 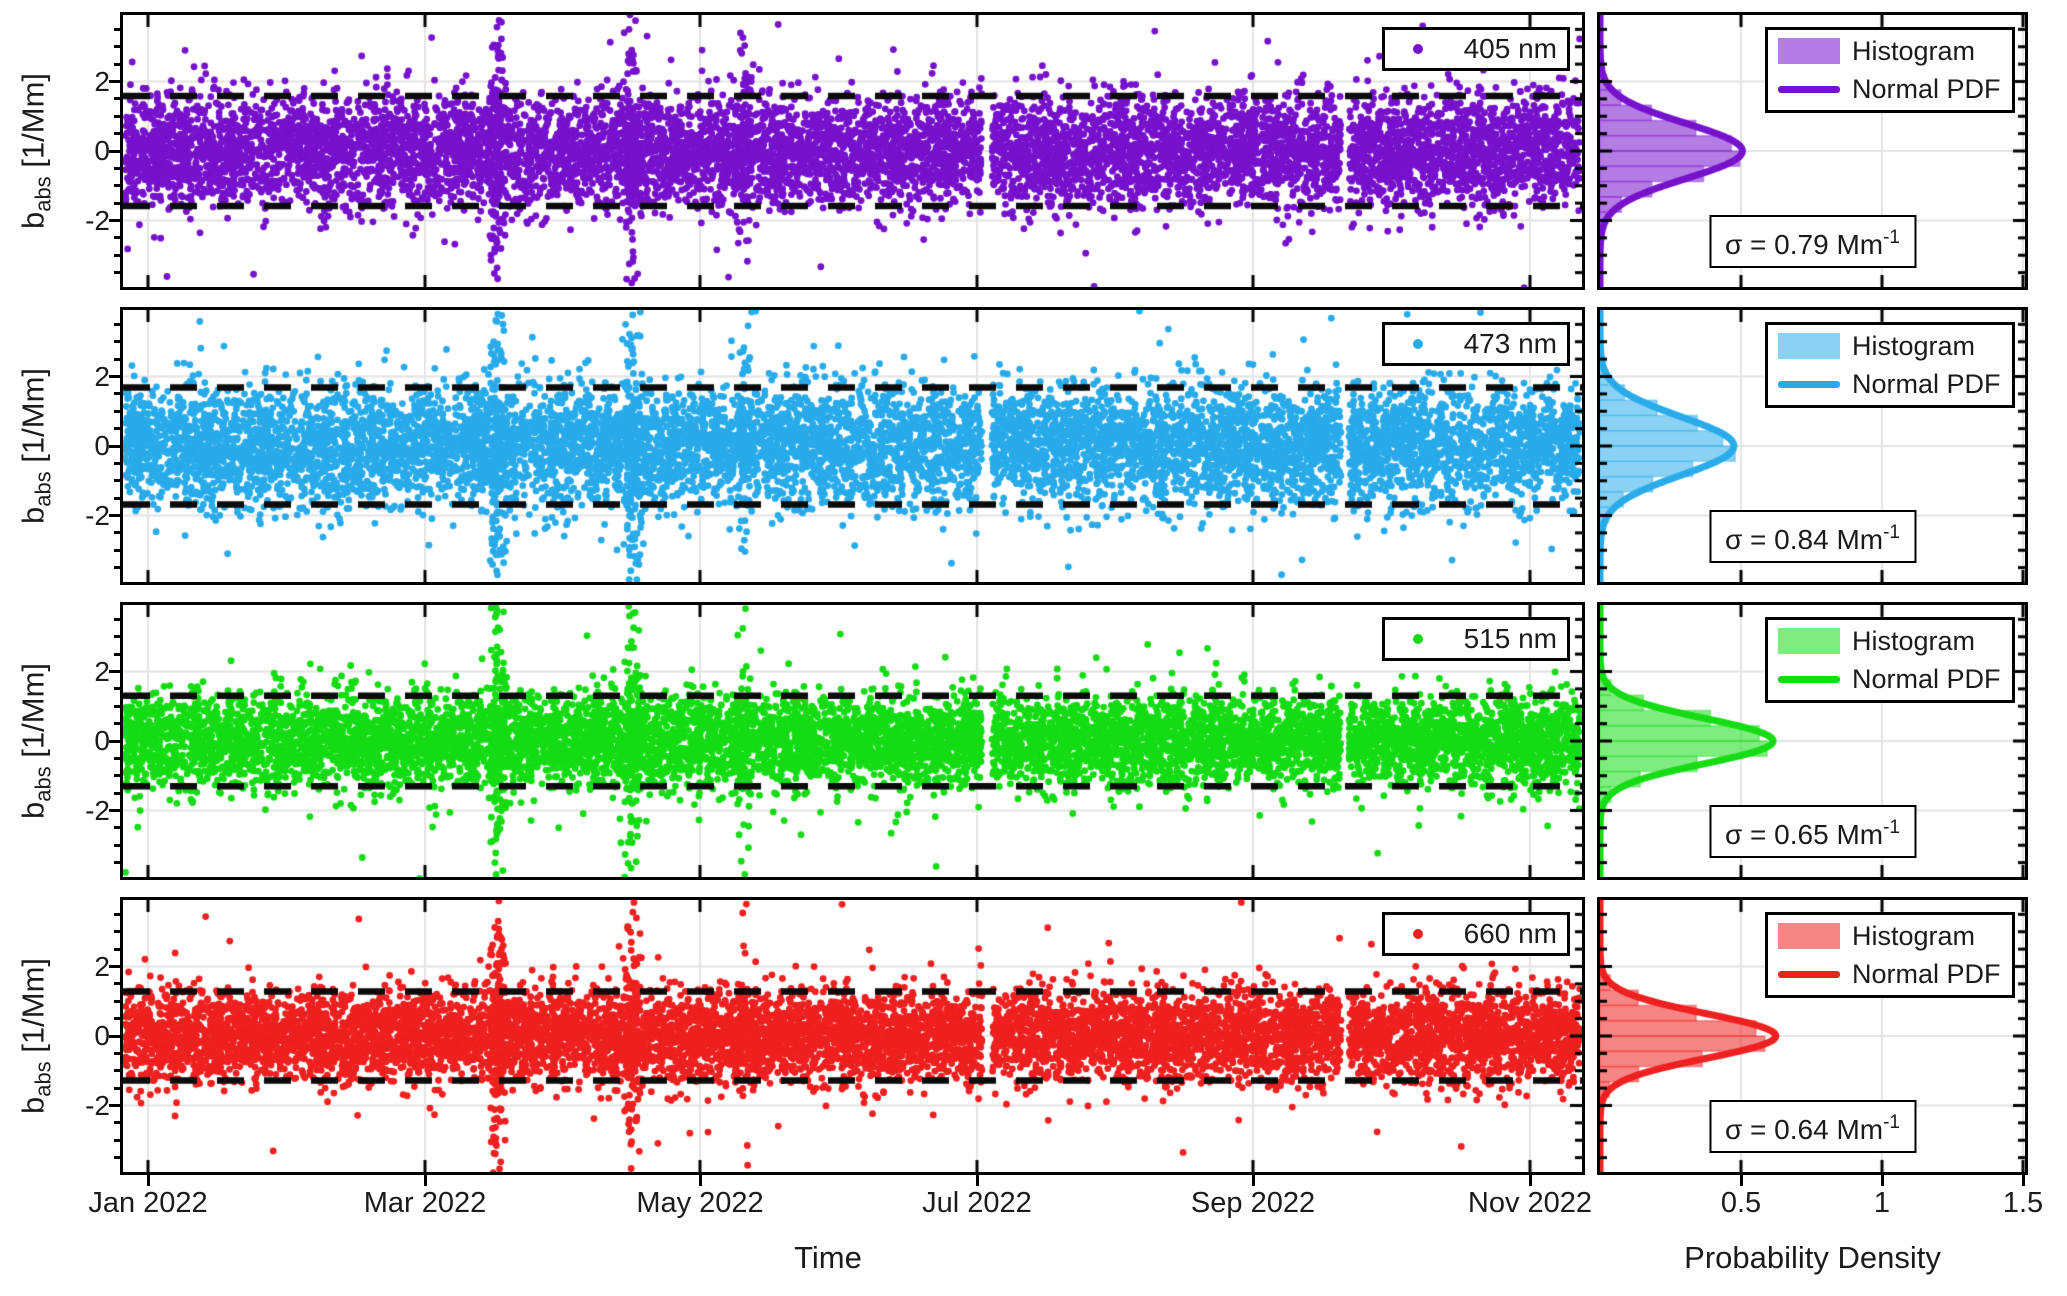 I want to click on histogram-panel-515nm: Histogram Normal PDF σ = 0.65 Mm-1, so click(x=1812, y=741).